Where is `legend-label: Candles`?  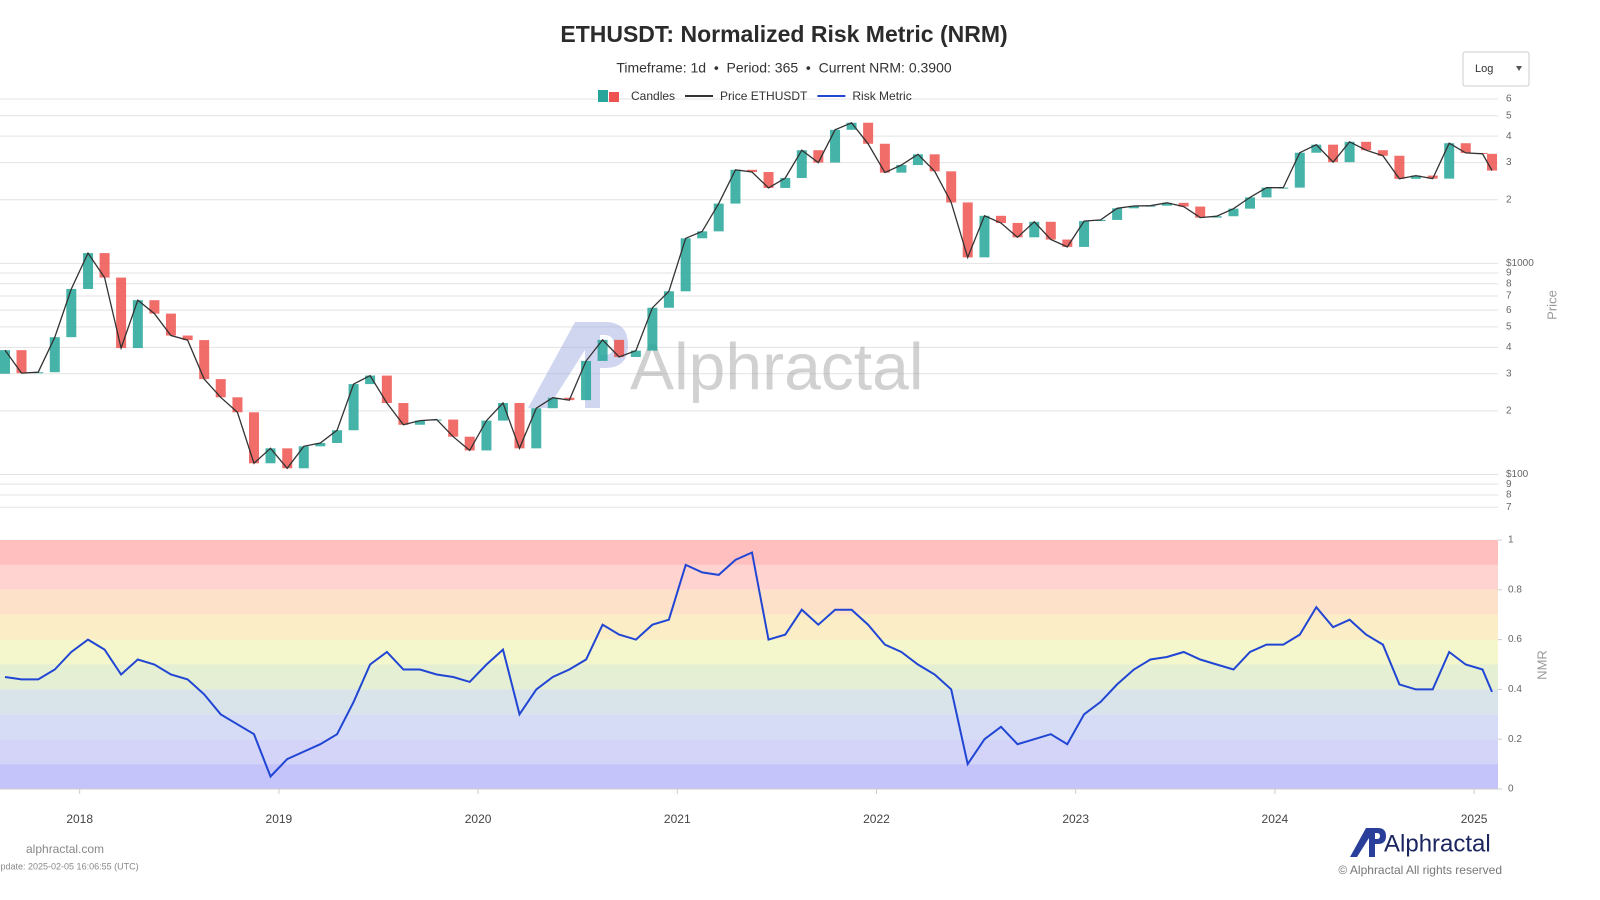 legend-label: Candles is located at coordinates (653, 96).